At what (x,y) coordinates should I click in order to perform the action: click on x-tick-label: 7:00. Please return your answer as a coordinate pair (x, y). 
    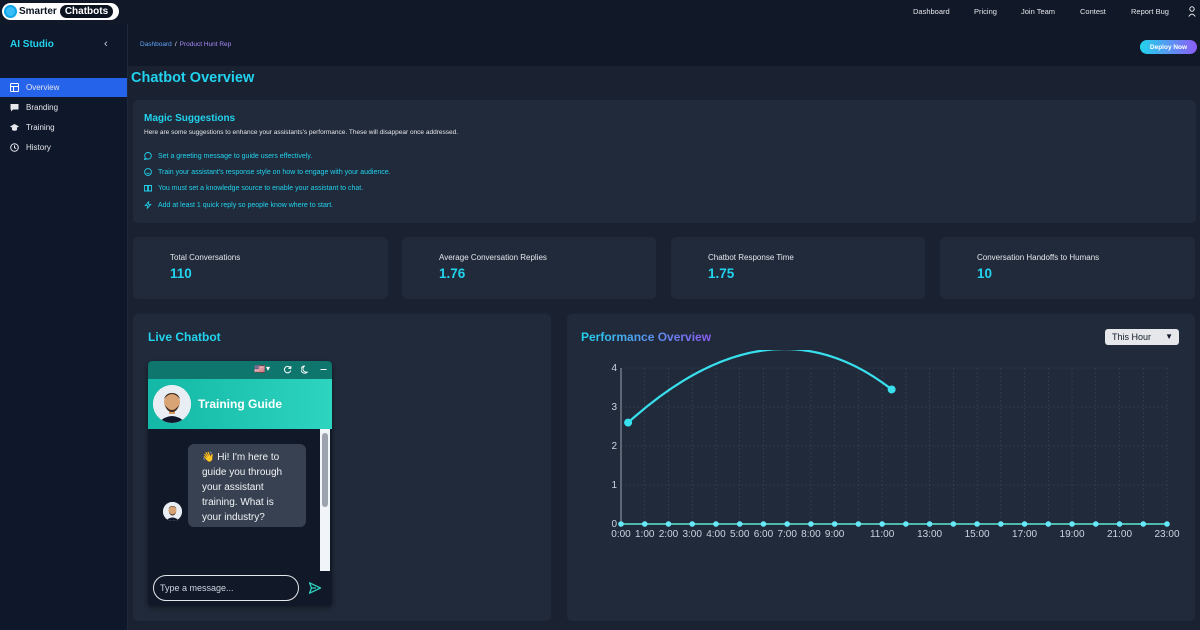
    Looking at the image, I should click on (787, 534).